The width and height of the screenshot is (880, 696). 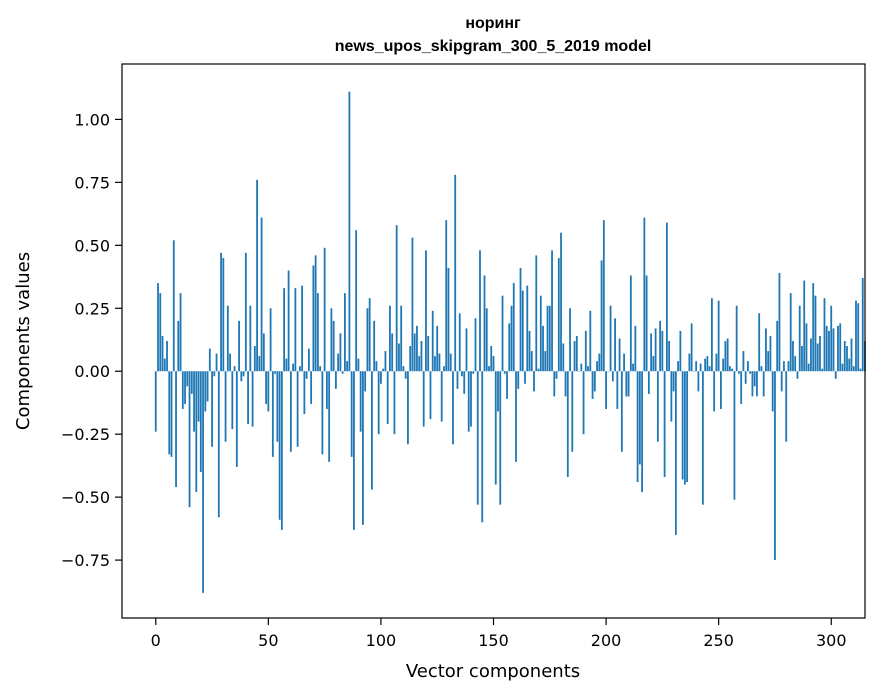 What do you see at coordinates (85, 560) in the screenshot?
I see `y-tick-label: −0.75` at bounding box center [85, 560].